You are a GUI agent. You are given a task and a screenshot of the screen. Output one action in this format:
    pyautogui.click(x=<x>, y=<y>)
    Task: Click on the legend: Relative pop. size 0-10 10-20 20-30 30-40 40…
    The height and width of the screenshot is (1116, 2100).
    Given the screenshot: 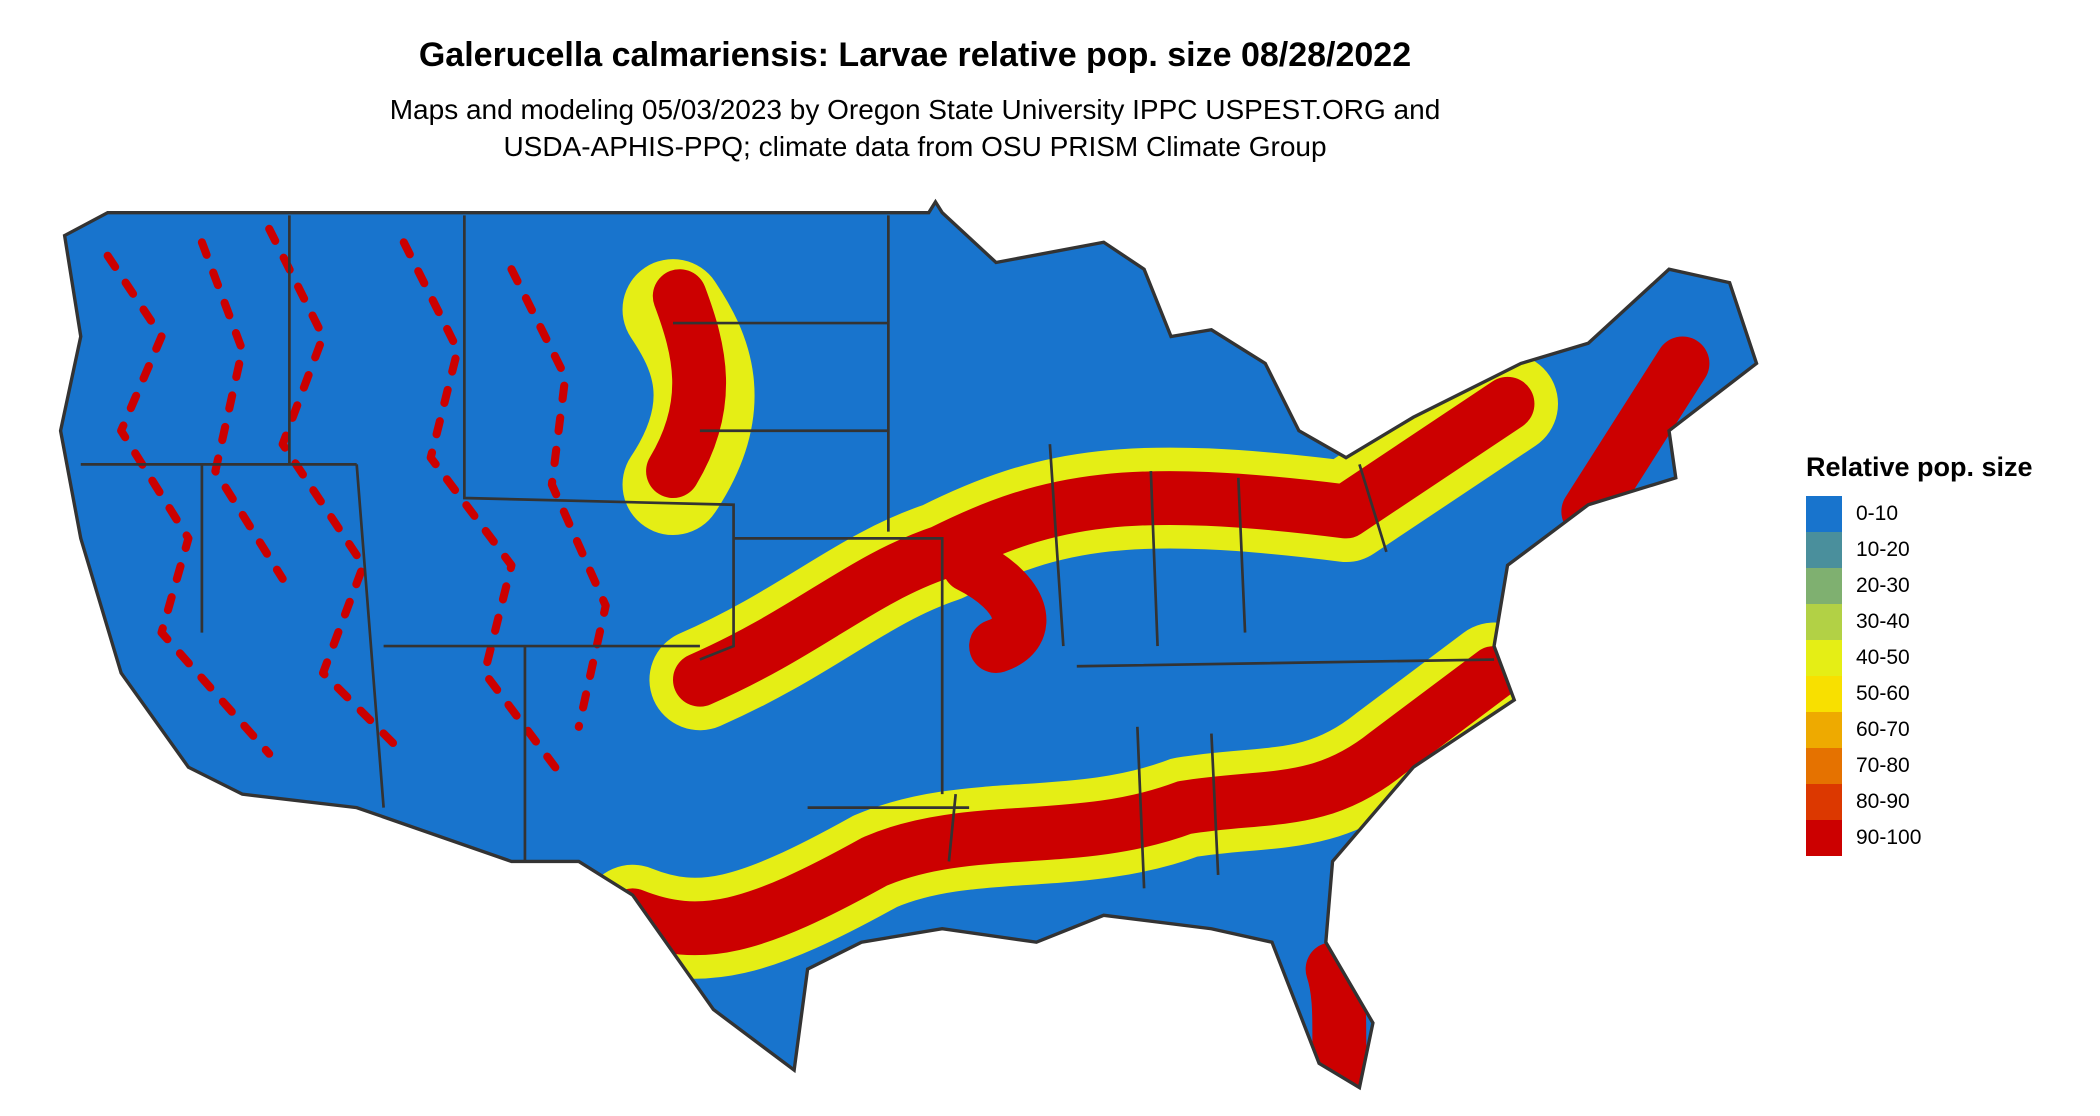 What is the action you would take?
    pyautogui.click(x=1919, y=654)
    